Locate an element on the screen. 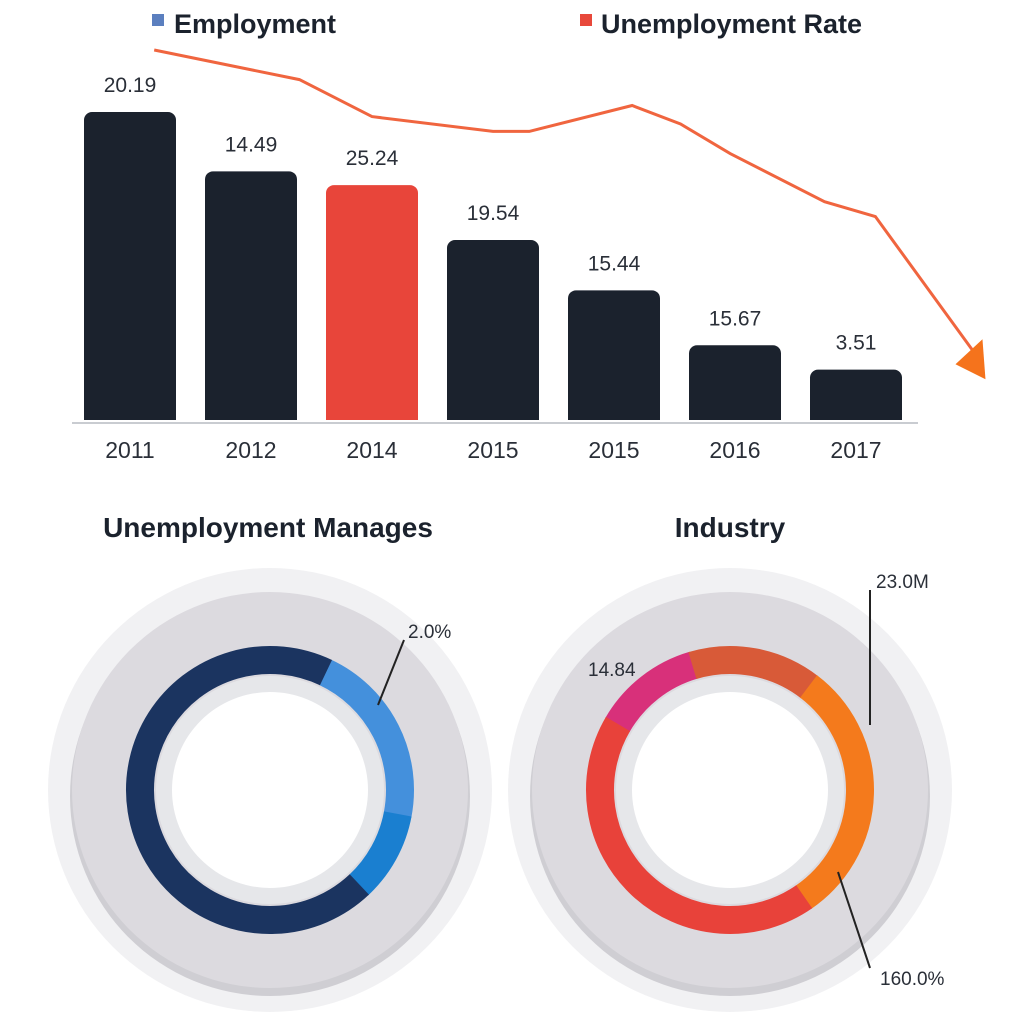  x-tick-label: 2011 is located at coordinates (129, 450).